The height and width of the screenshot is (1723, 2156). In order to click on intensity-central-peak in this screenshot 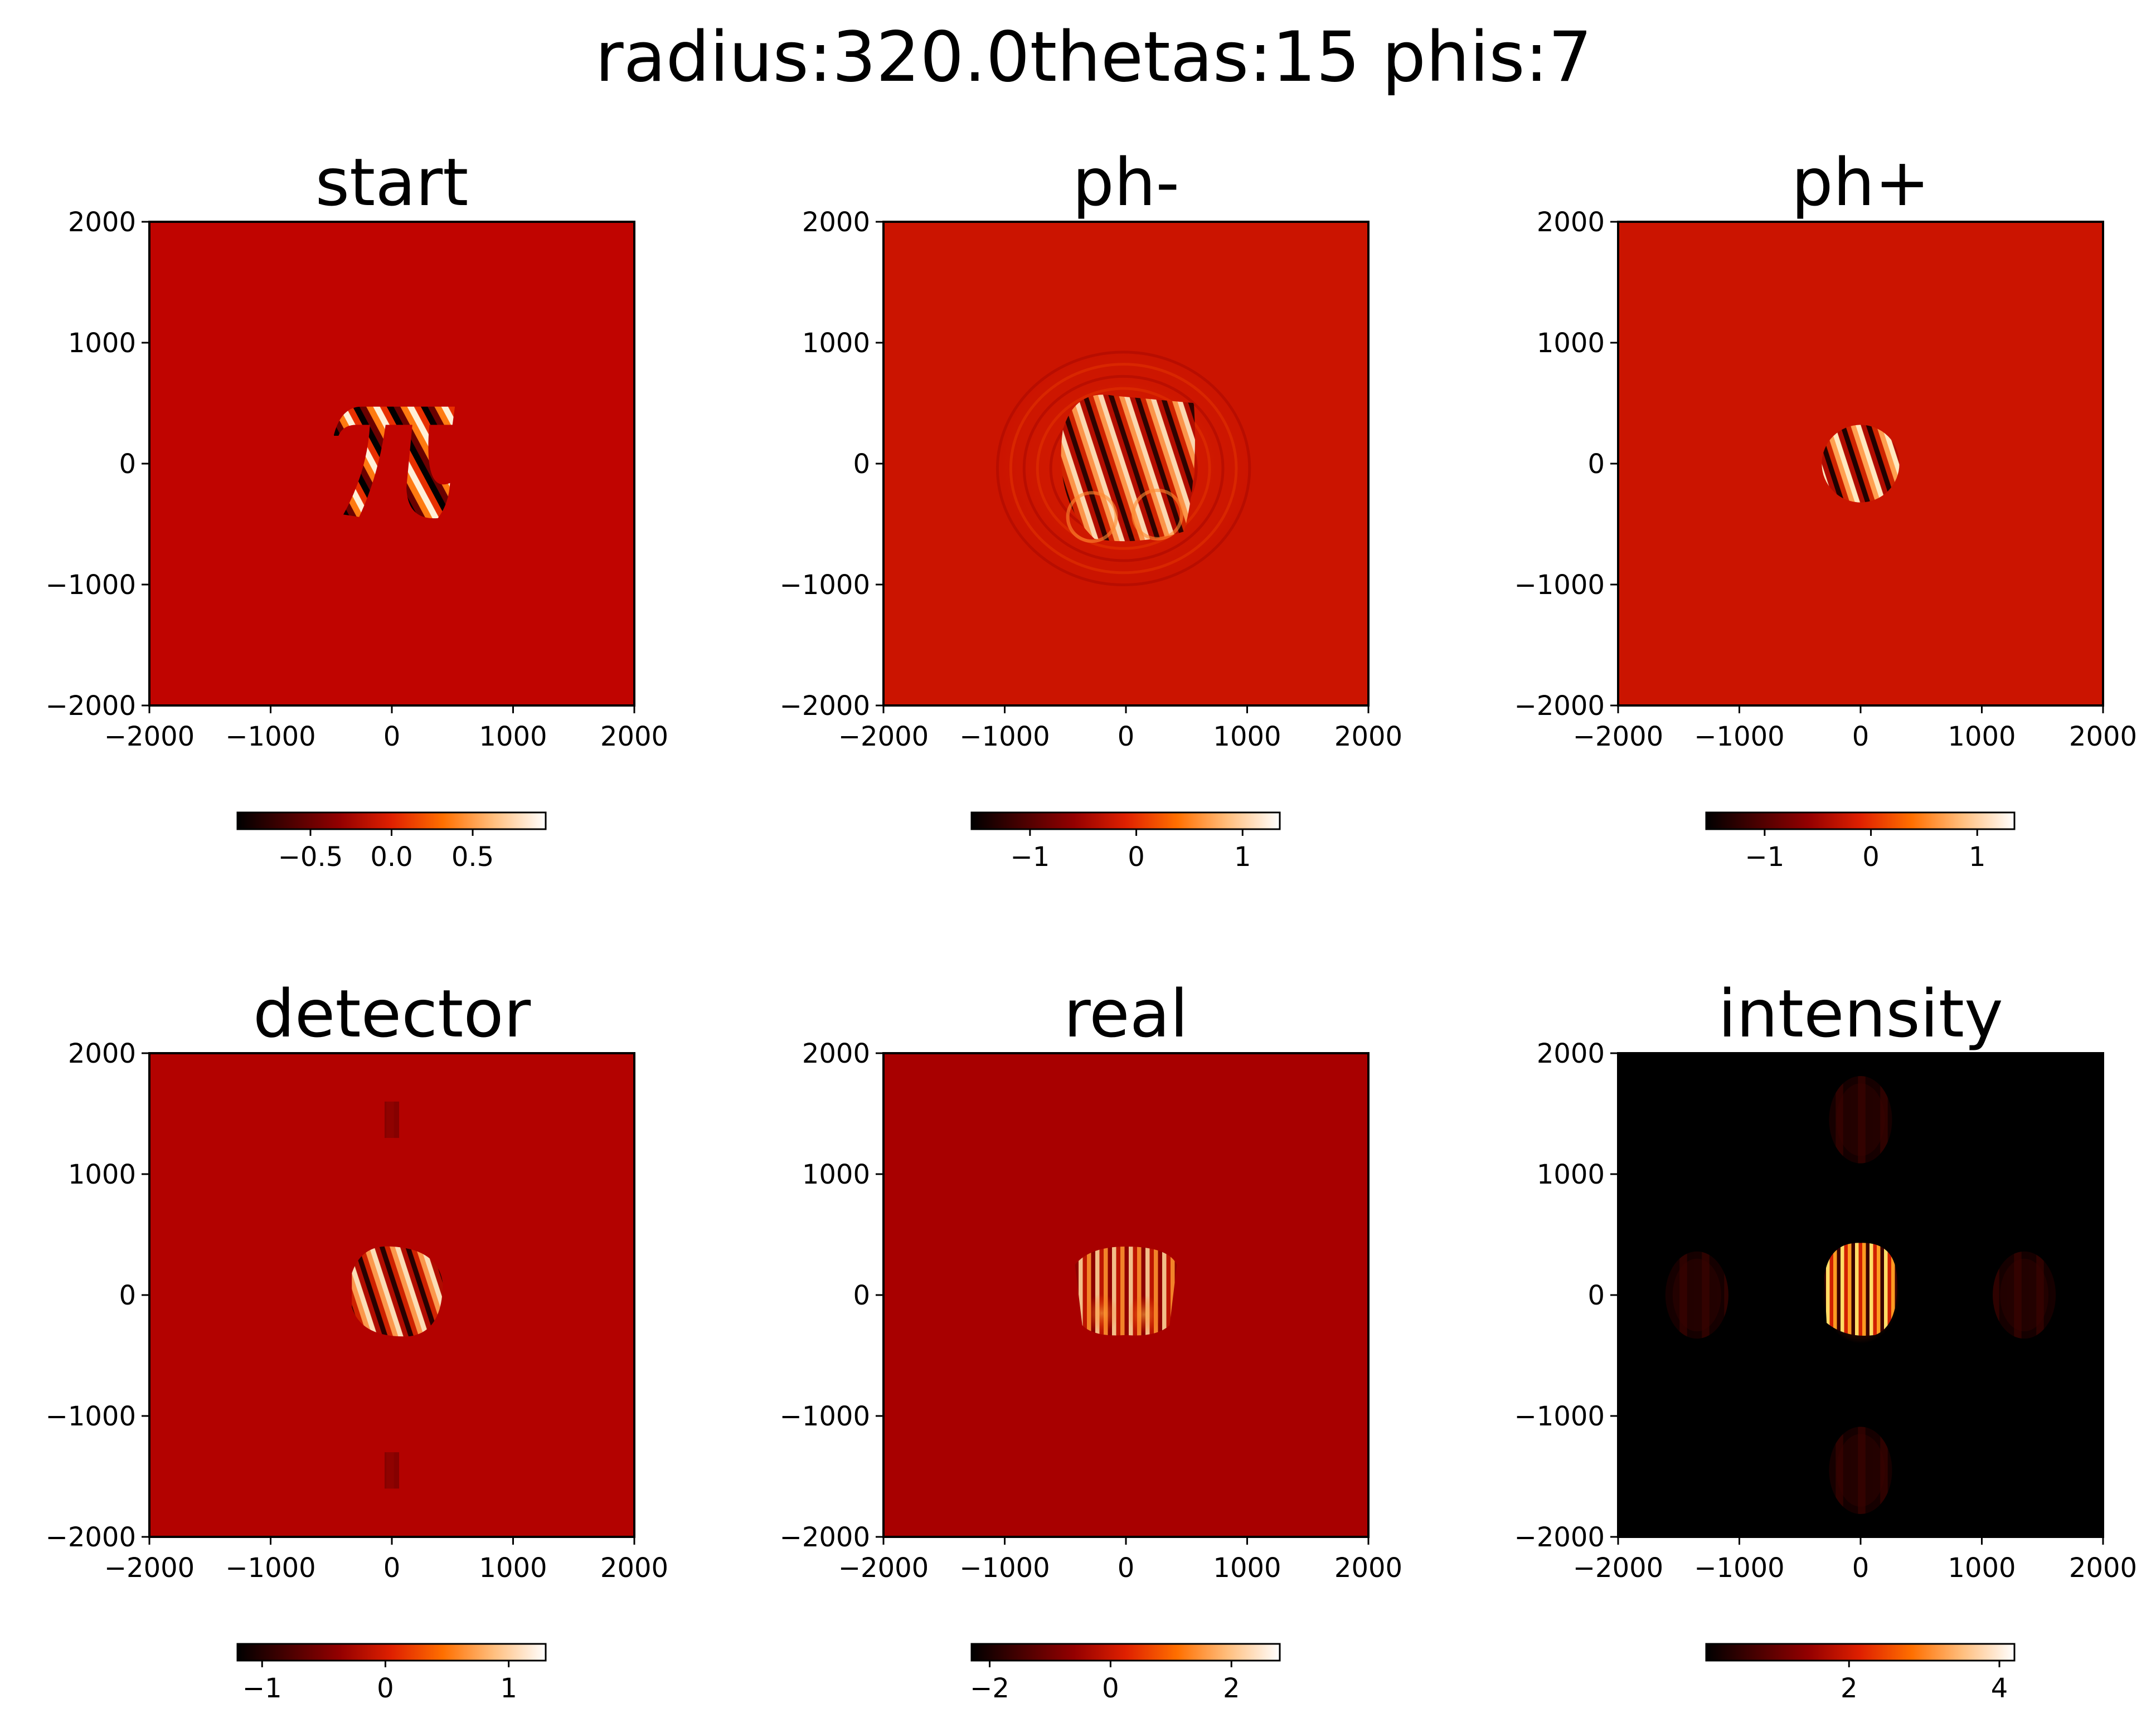, I will do `click(1860, 1289)`.